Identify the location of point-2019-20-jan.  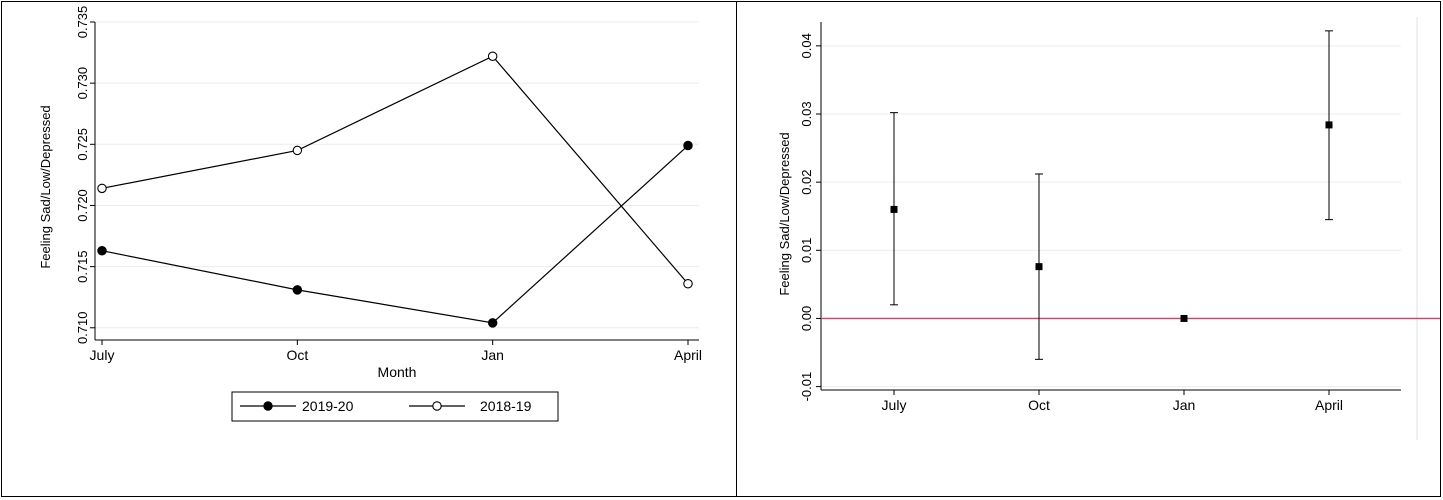
(492, 323).